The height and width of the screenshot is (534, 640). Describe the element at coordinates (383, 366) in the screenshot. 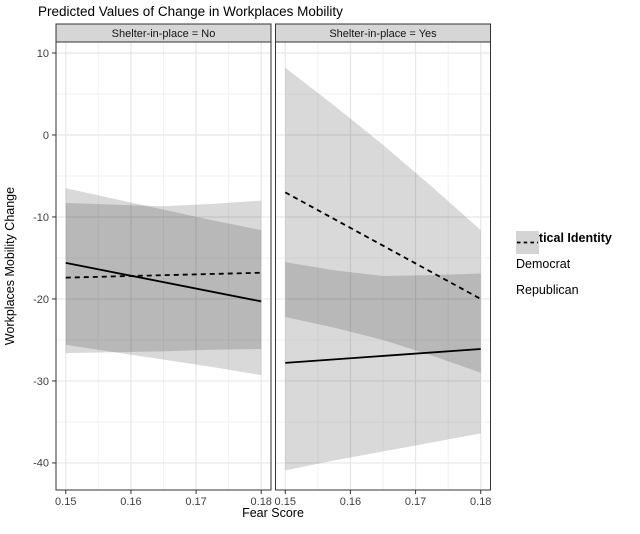

I see `ribbon-democrat` at that location.